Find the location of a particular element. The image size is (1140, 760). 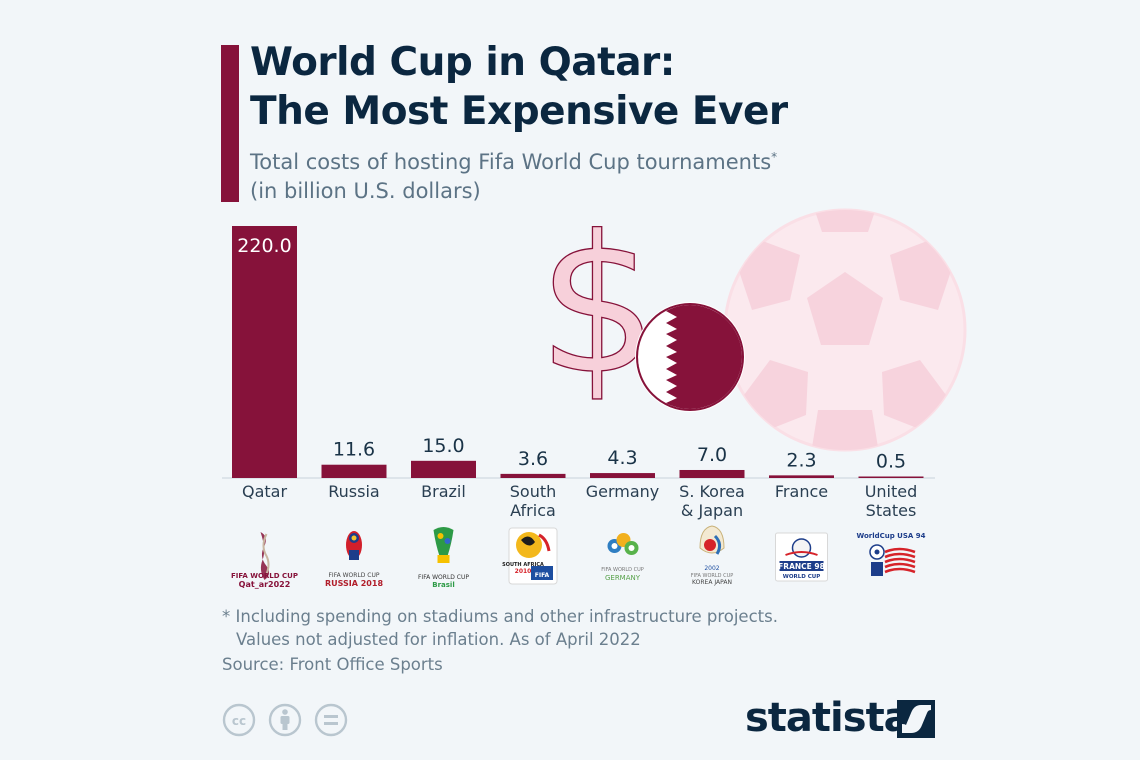

category-label: France is located at coordinates (801, 491).